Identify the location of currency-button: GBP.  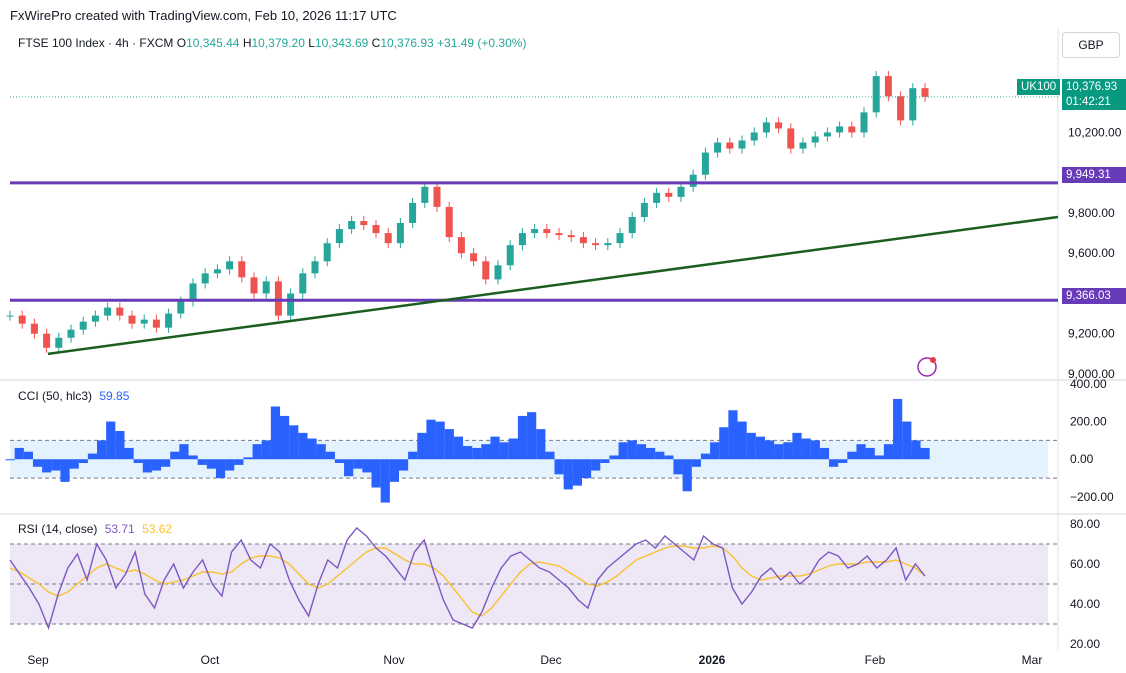
(1091, 45).